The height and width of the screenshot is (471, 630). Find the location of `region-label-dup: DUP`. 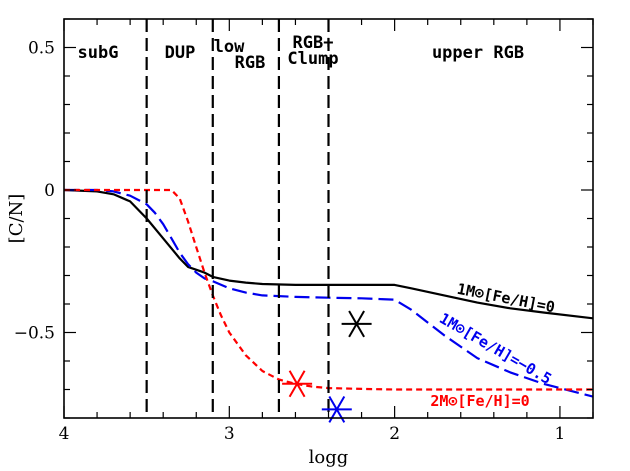

region-label-dup: DUP is located at coordinates (180, 53).